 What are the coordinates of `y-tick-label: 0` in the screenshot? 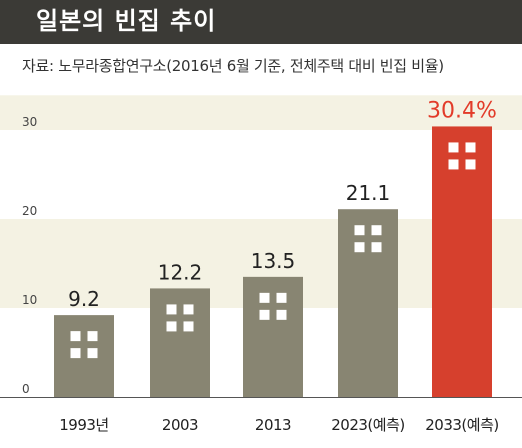 It's located at (26, 389).